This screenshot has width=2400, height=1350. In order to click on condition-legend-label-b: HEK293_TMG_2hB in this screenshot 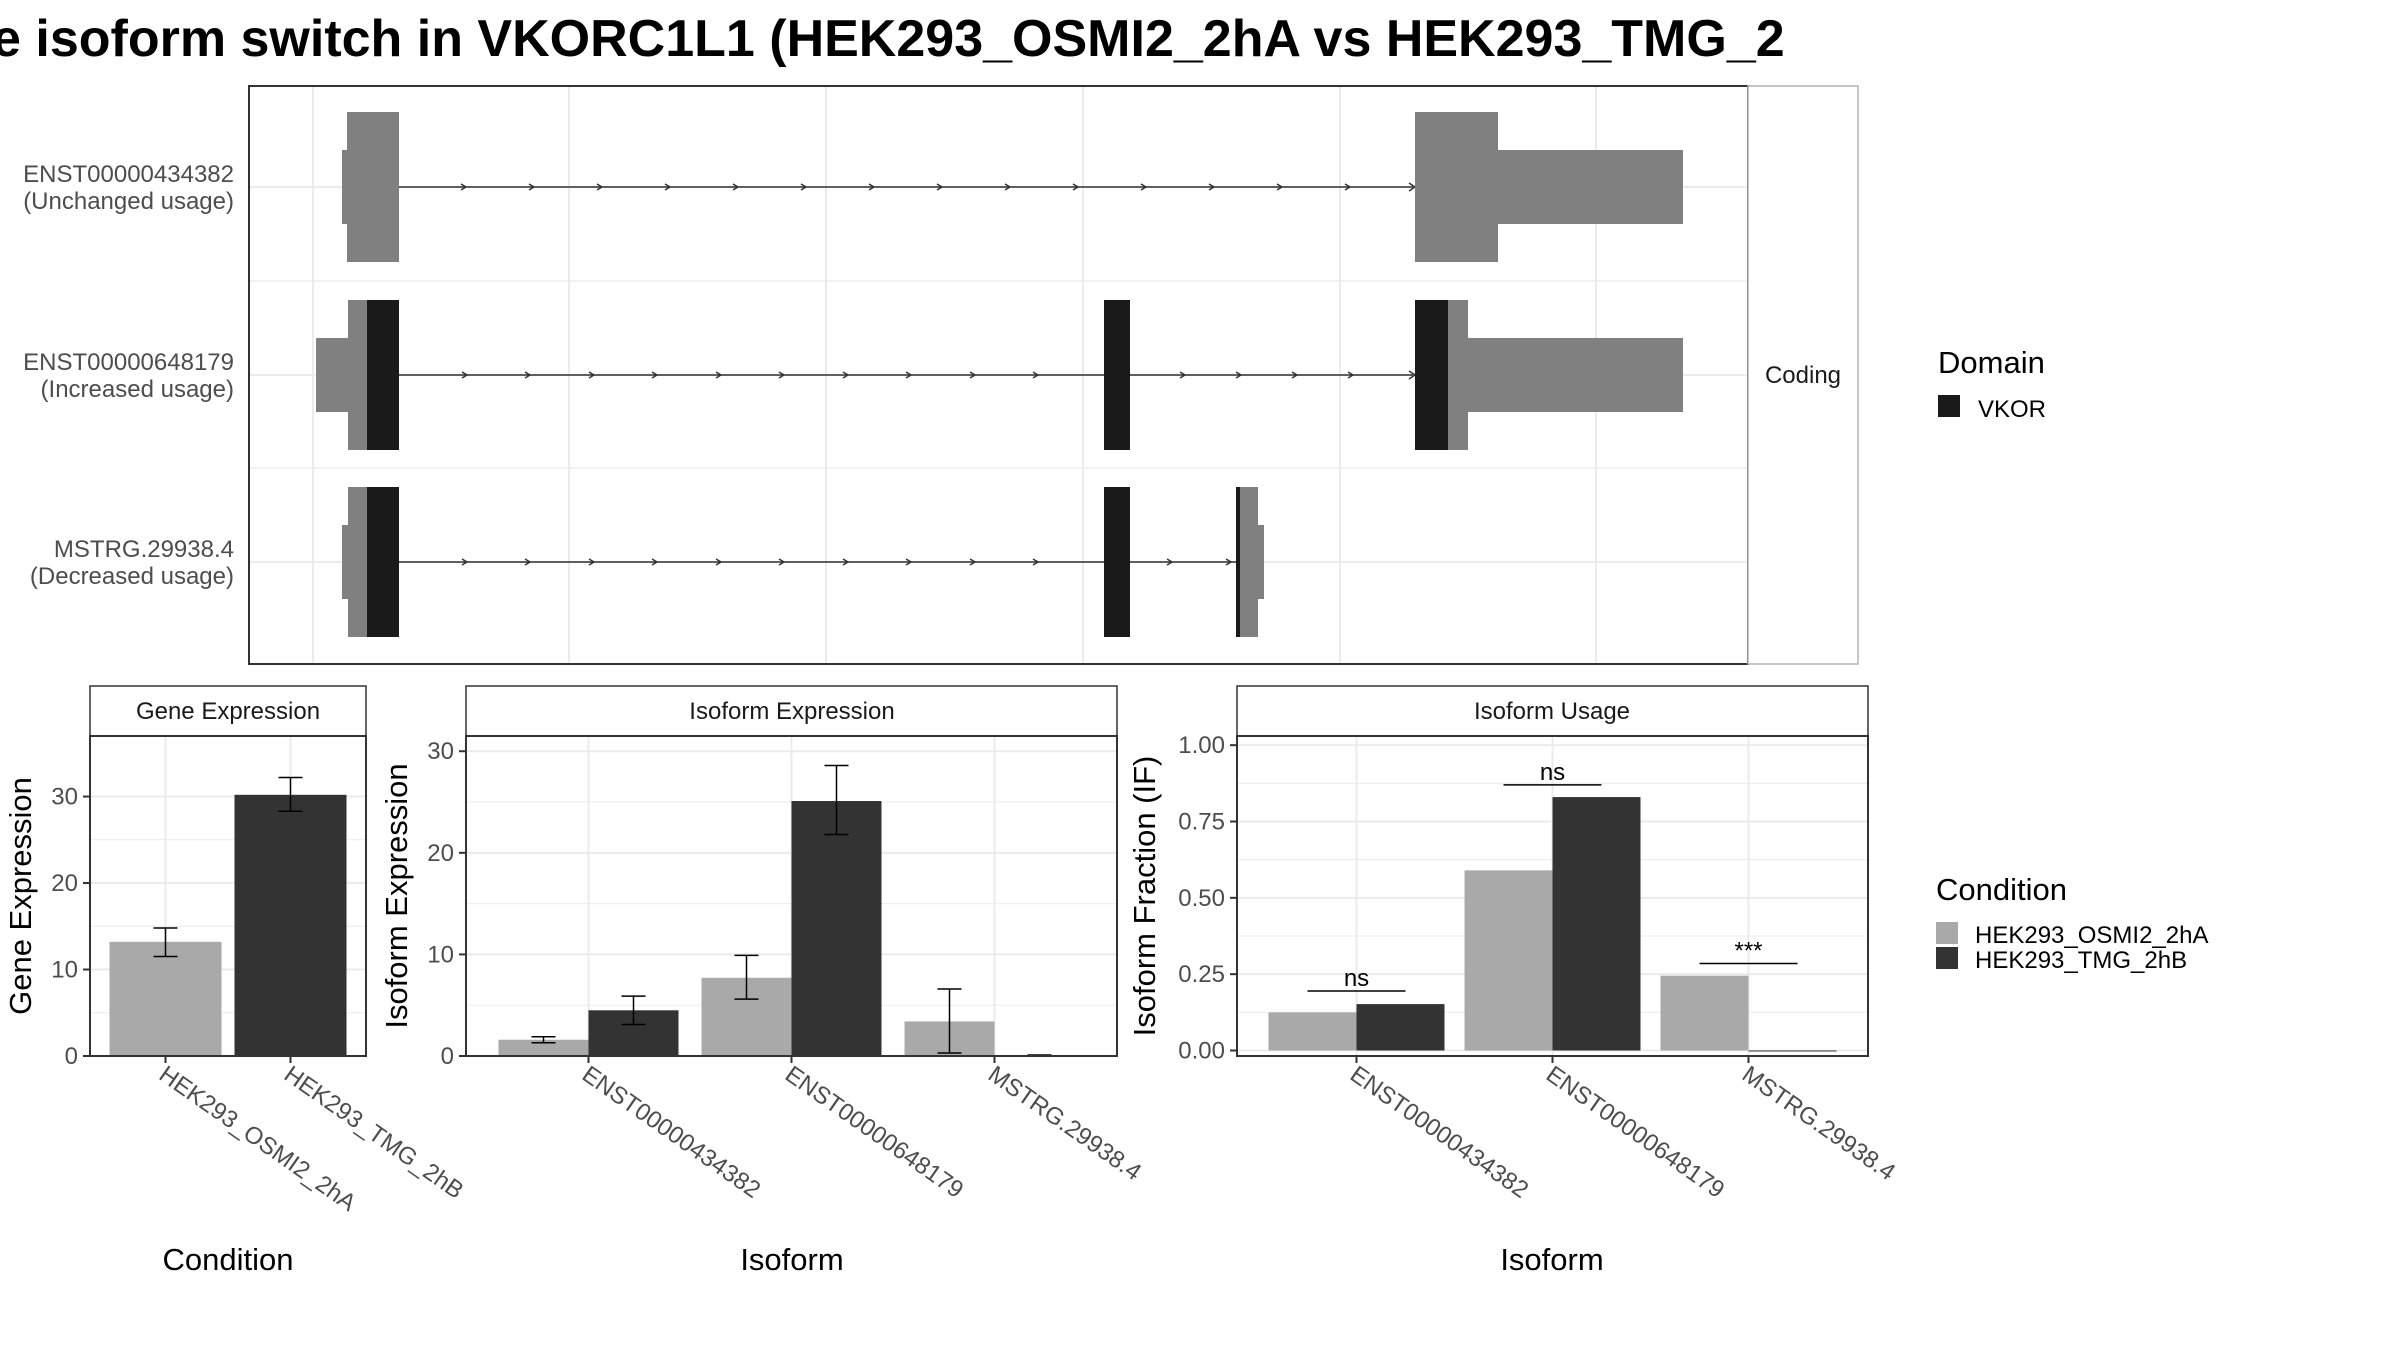, I will do `click(2081, 960)`.